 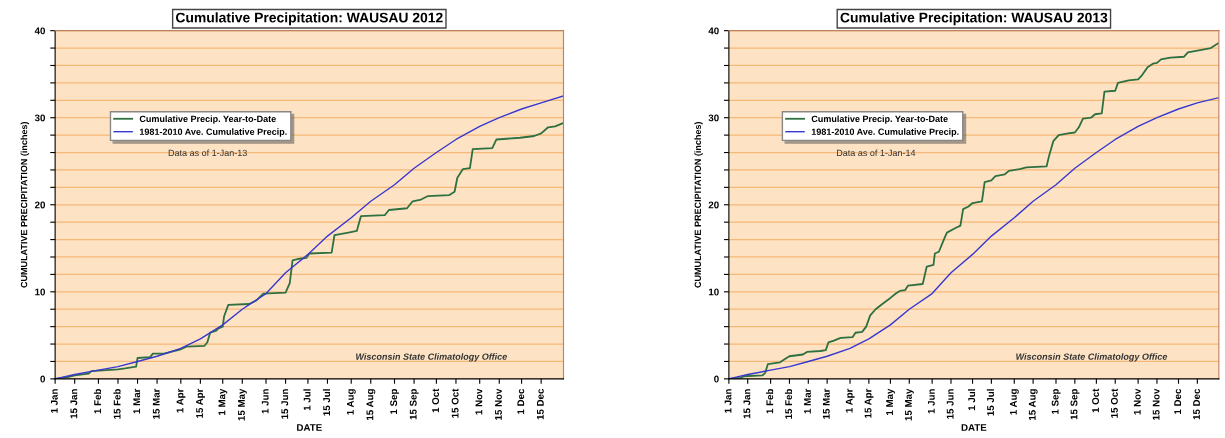 I want to click on chart-title: Cumulative Precipitation: WAUSAU 2012, so click(x=309, y=19).